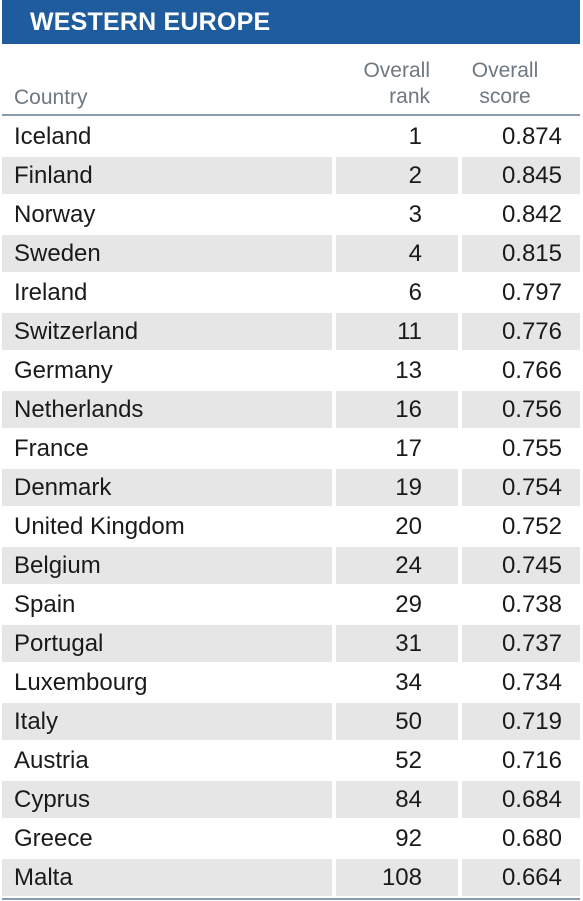 This screenshot has width=583, height=901. What do you see at coordinates (291, 526) in the screenshot?
I see `table-row: United Kingdom 20 0.752` at bounding box center [291, 526].